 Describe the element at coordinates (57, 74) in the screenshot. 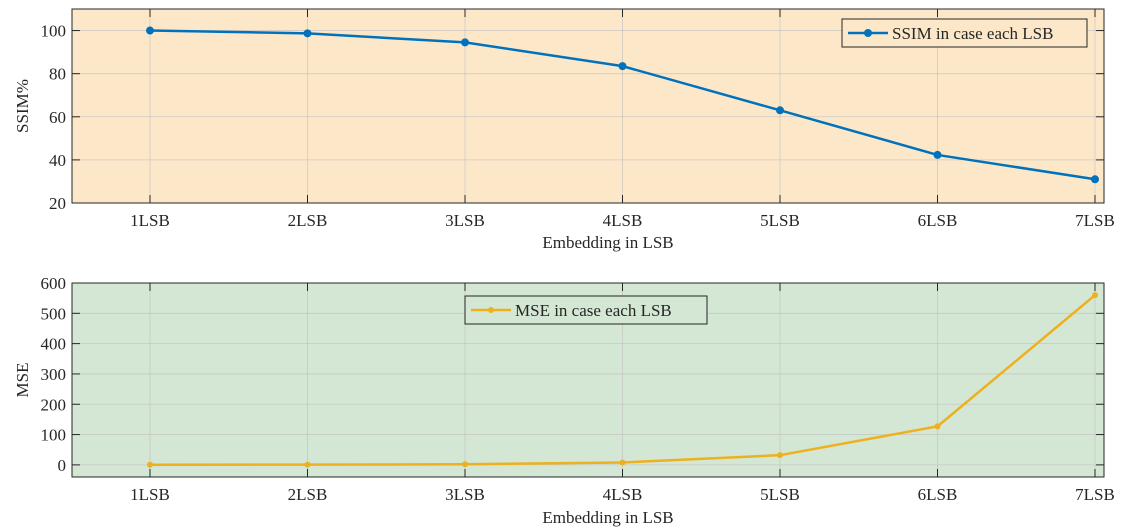

I see `y-tick-label: 80` at that location.